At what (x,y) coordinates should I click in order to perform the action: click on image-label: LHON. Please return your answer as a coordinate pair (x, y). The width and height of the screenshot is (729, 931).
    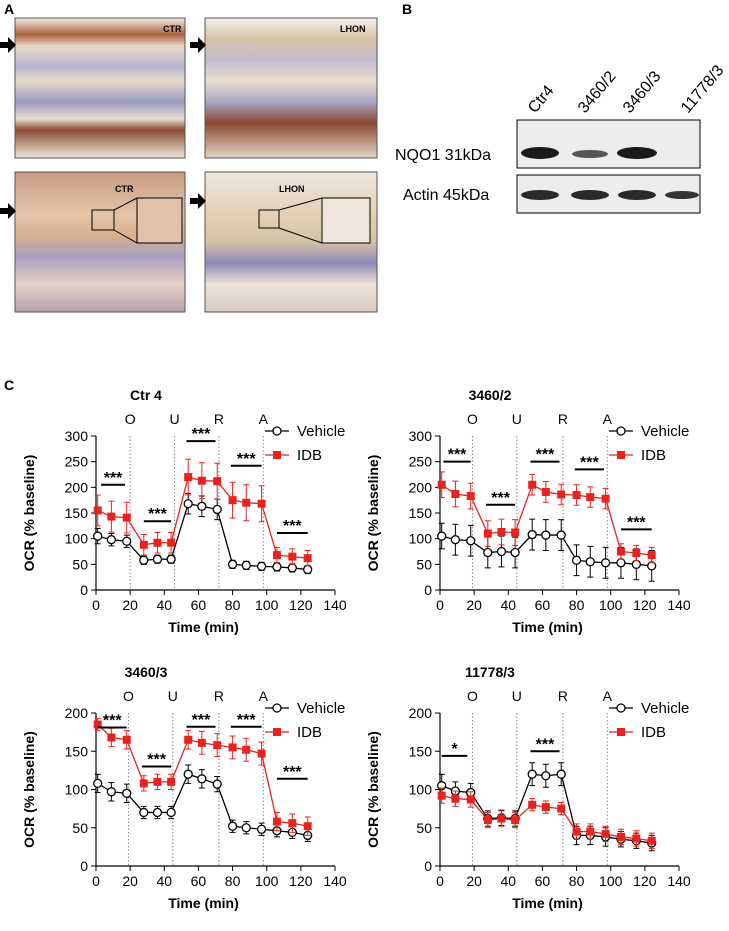
    Looking at the image, I should click on (292, 189).